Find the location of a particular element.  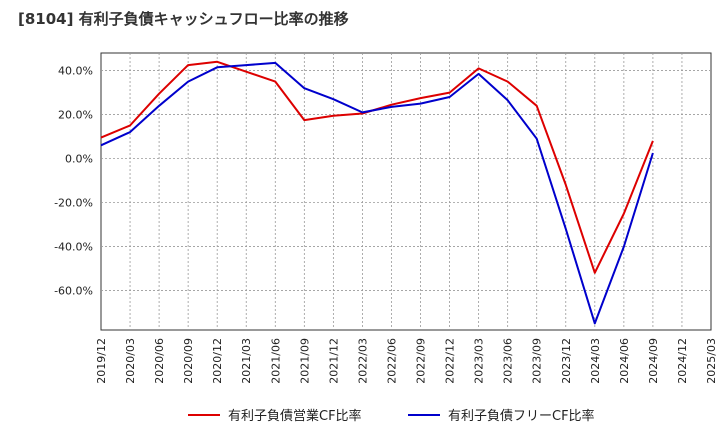

x-tick-label: 2020/09 is located at coordinates (188, 361).